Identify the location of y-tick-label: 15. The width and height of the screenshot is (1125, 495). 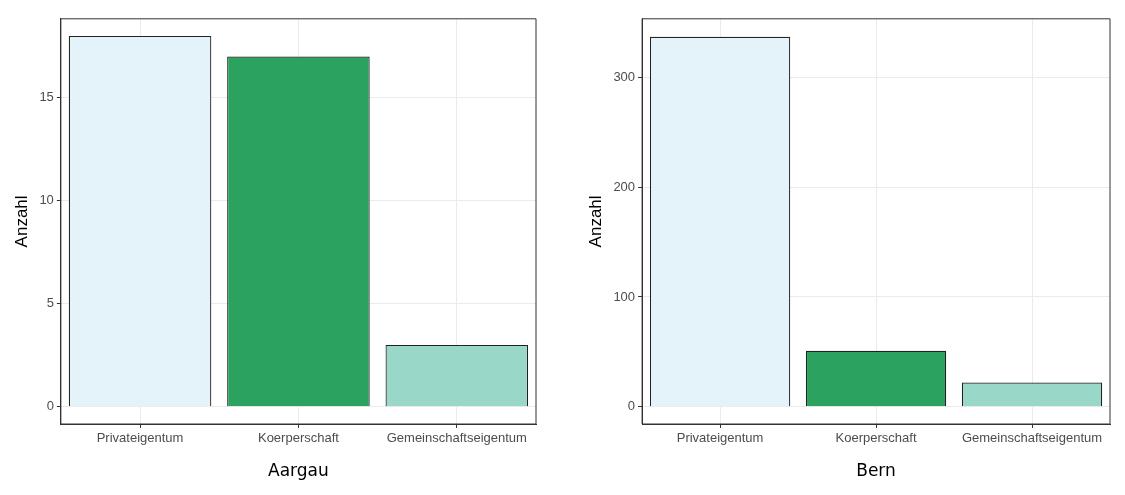
(46, 97).